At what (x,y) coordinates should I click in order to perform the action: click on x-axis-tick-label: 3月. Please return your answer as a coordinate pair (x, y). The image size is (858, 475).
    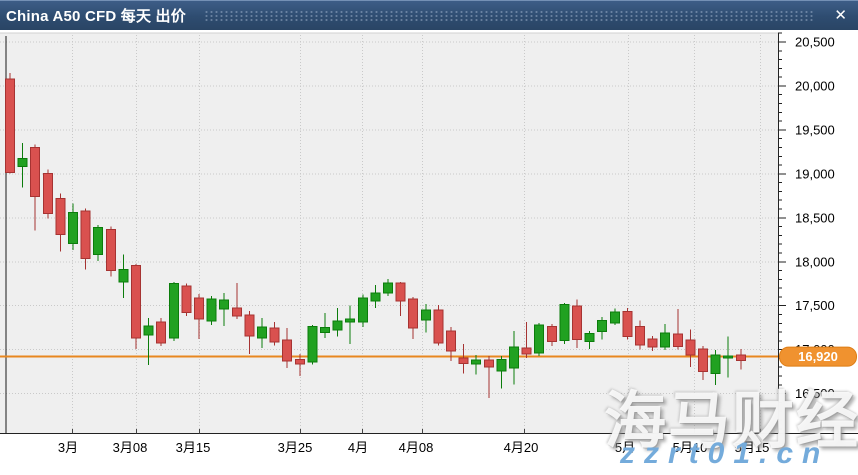
    Looking at the image, I should click on (68, 447).